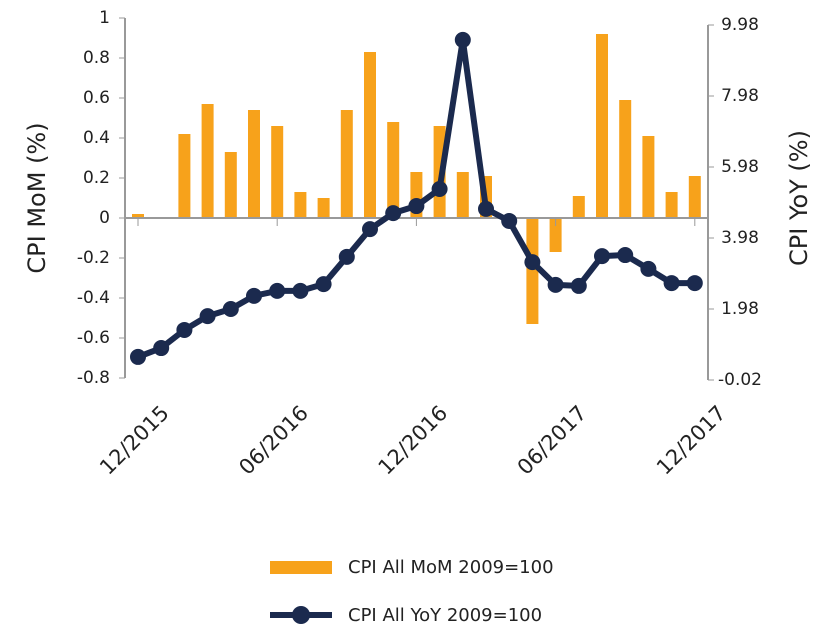  What do you see at coordinates (740, 167) in the screenshot?
I see `y2-tick-label: 5.98` at bounding box center [740, 167].